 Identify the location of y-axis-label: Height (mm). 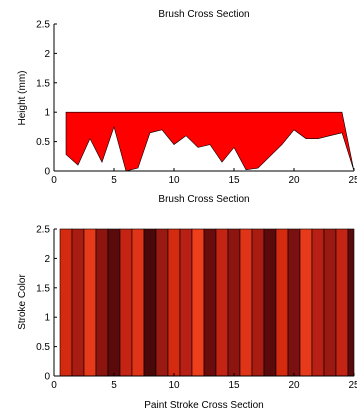
(22, 97).